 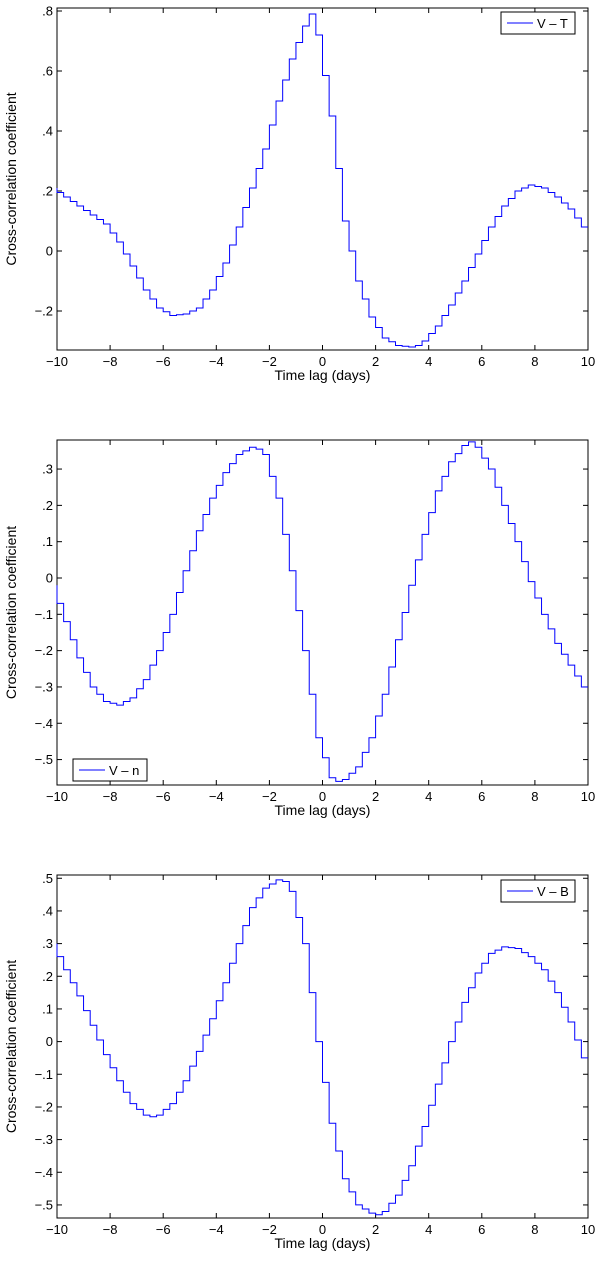 What do you see at coordinates (47, 71) in the screenshot?
I see `y-tick-label: .6` at bounding box center [47, 71].